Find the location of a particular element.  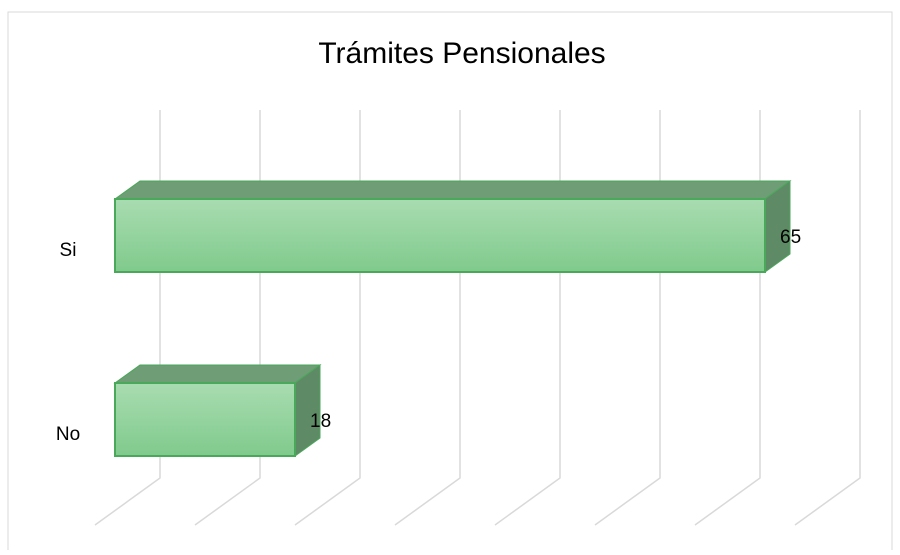

y-tick-label: Si is located at coordinates (68, 250).